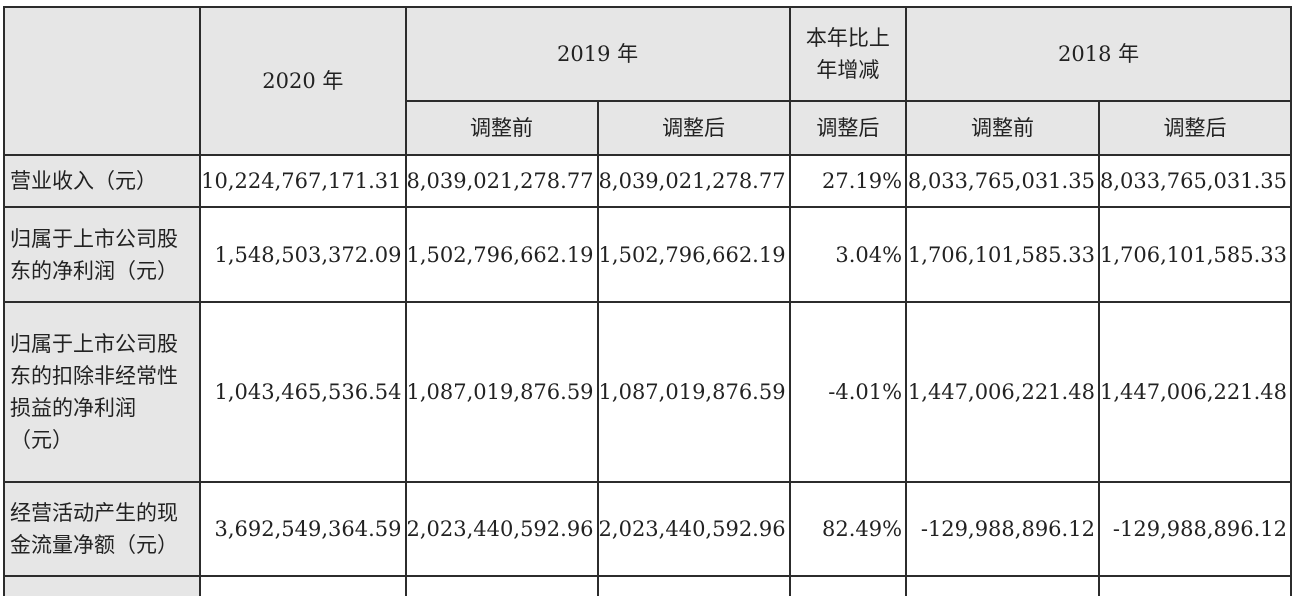 This screenshot has height=596, width=1292. What do you see at coordinates (1002, 181) in the screenshot?
I see `value-2018-before: 8,033,765,031.35` at bounding box center [1002, 181].